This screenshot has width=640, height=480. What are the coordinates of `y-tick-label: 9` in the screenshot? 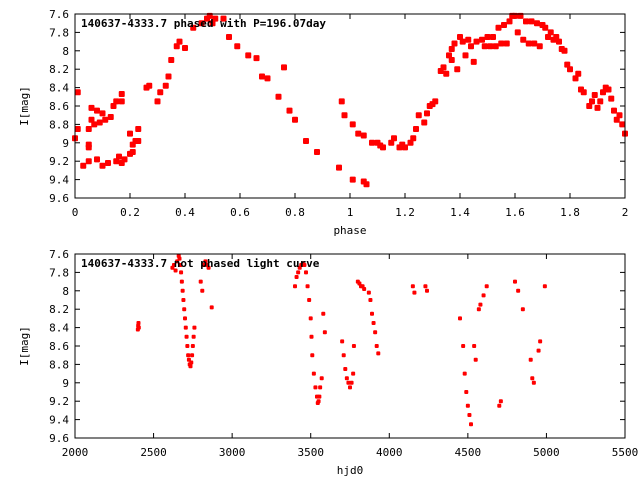 It's located at (65, 143).